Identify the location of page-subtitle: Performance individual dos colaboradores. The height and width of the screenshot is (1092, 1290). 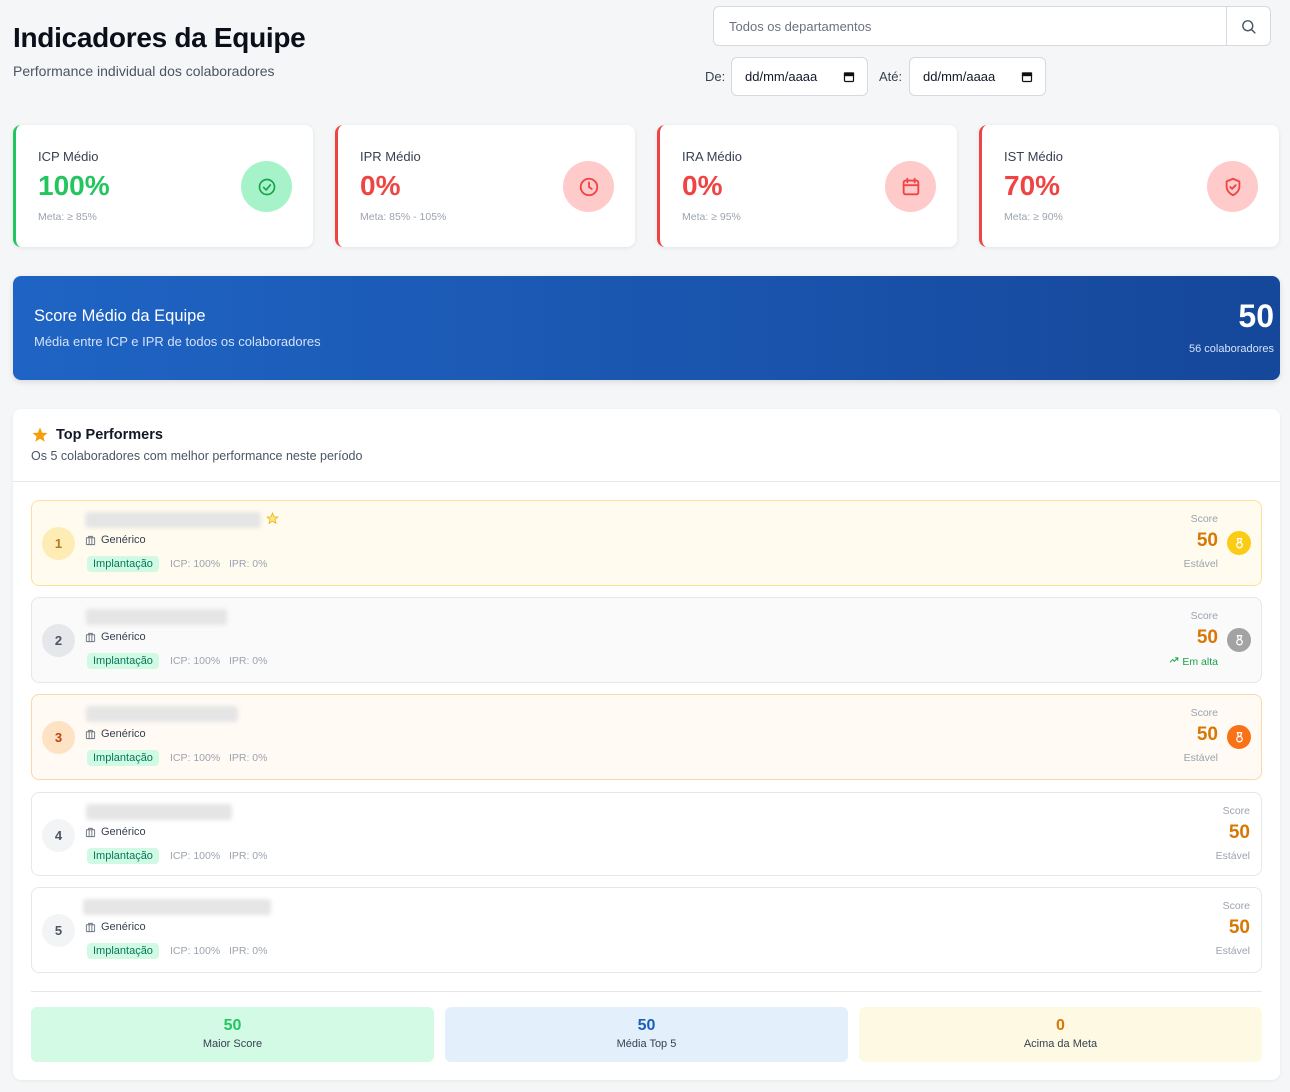
(144, 71).